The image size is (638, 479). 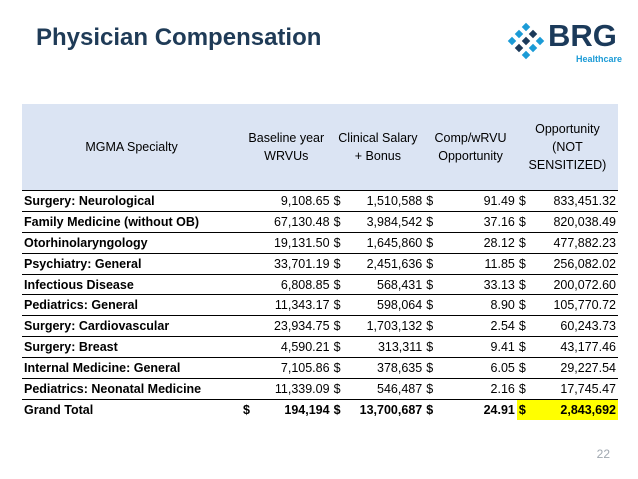 I want to click on cell-specialty: Infectious Disease, so click(x=132, y=284).